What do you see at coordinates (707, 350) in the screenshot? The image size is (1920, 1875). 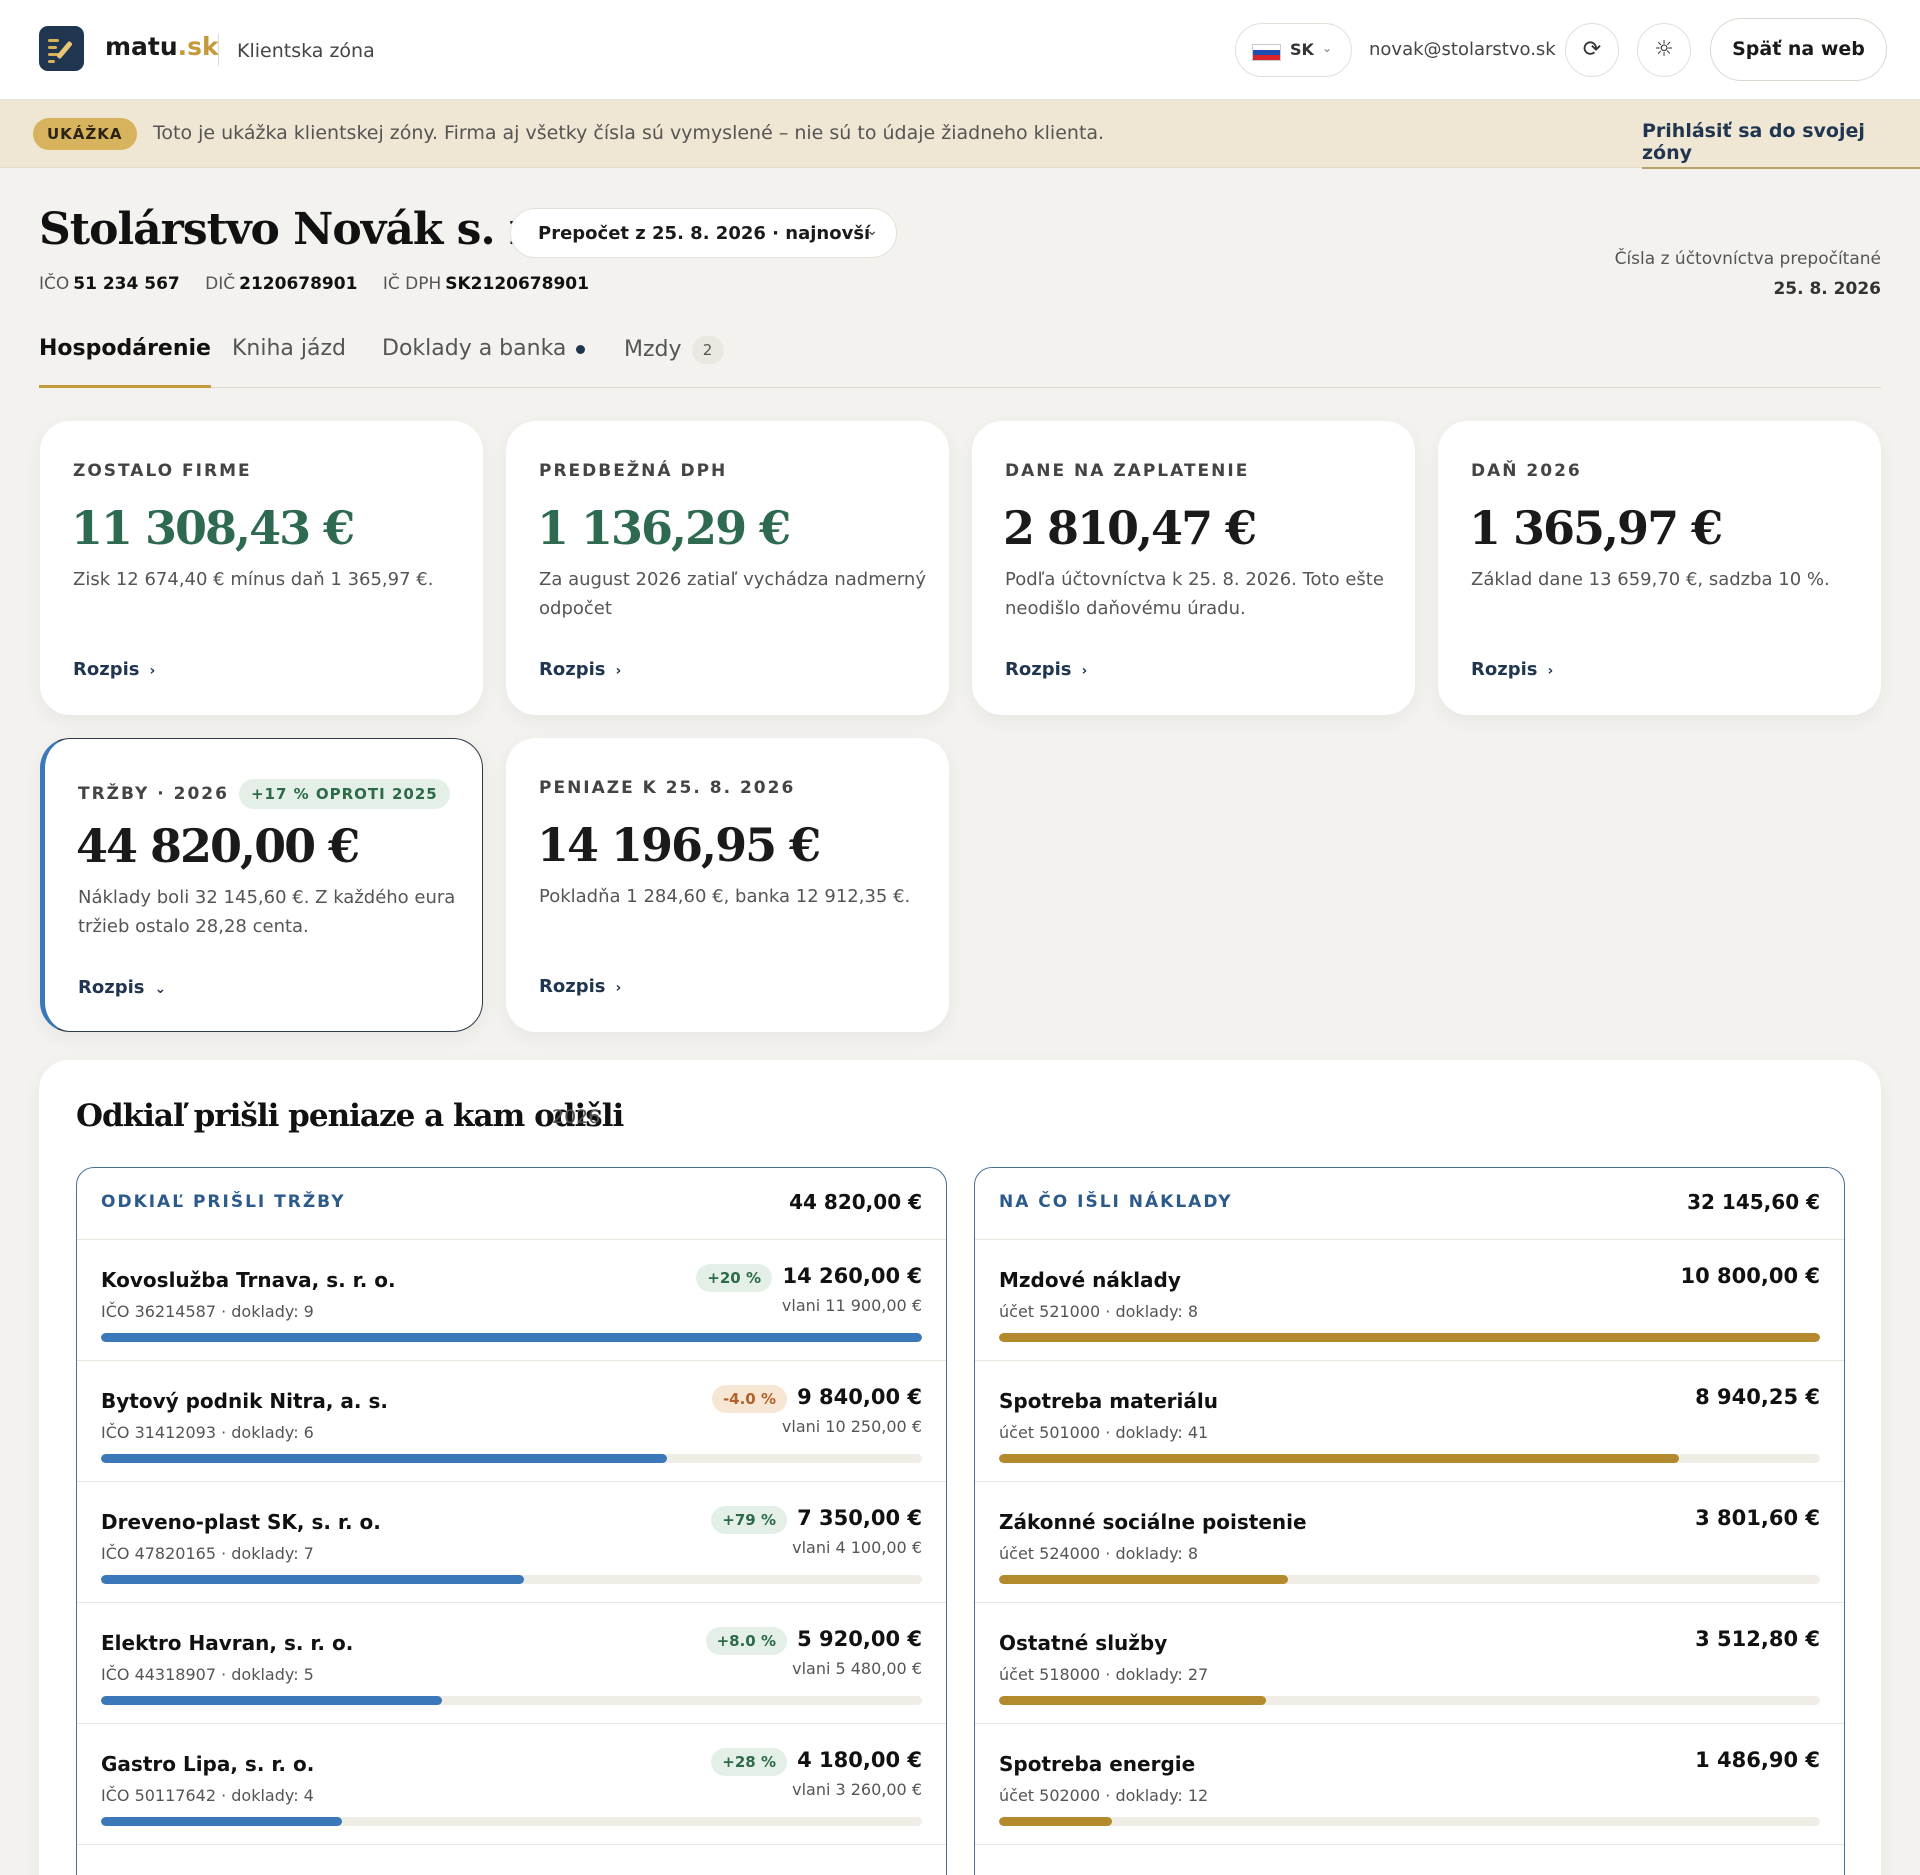 I see `tab-count-badge: 2` at bounding box center [707, 350].